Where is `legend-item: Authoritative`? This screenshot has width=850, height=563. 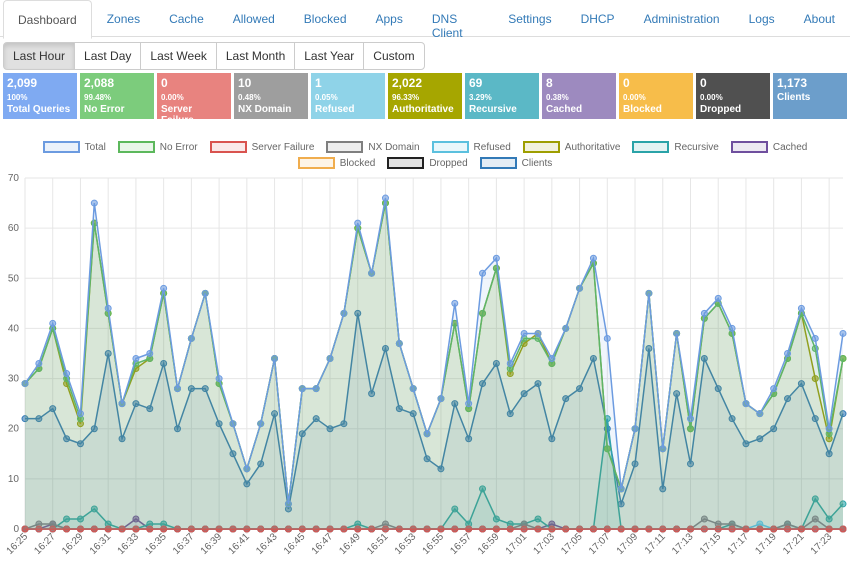 legend-item: Authoritative is located at coordinates (571, 147).